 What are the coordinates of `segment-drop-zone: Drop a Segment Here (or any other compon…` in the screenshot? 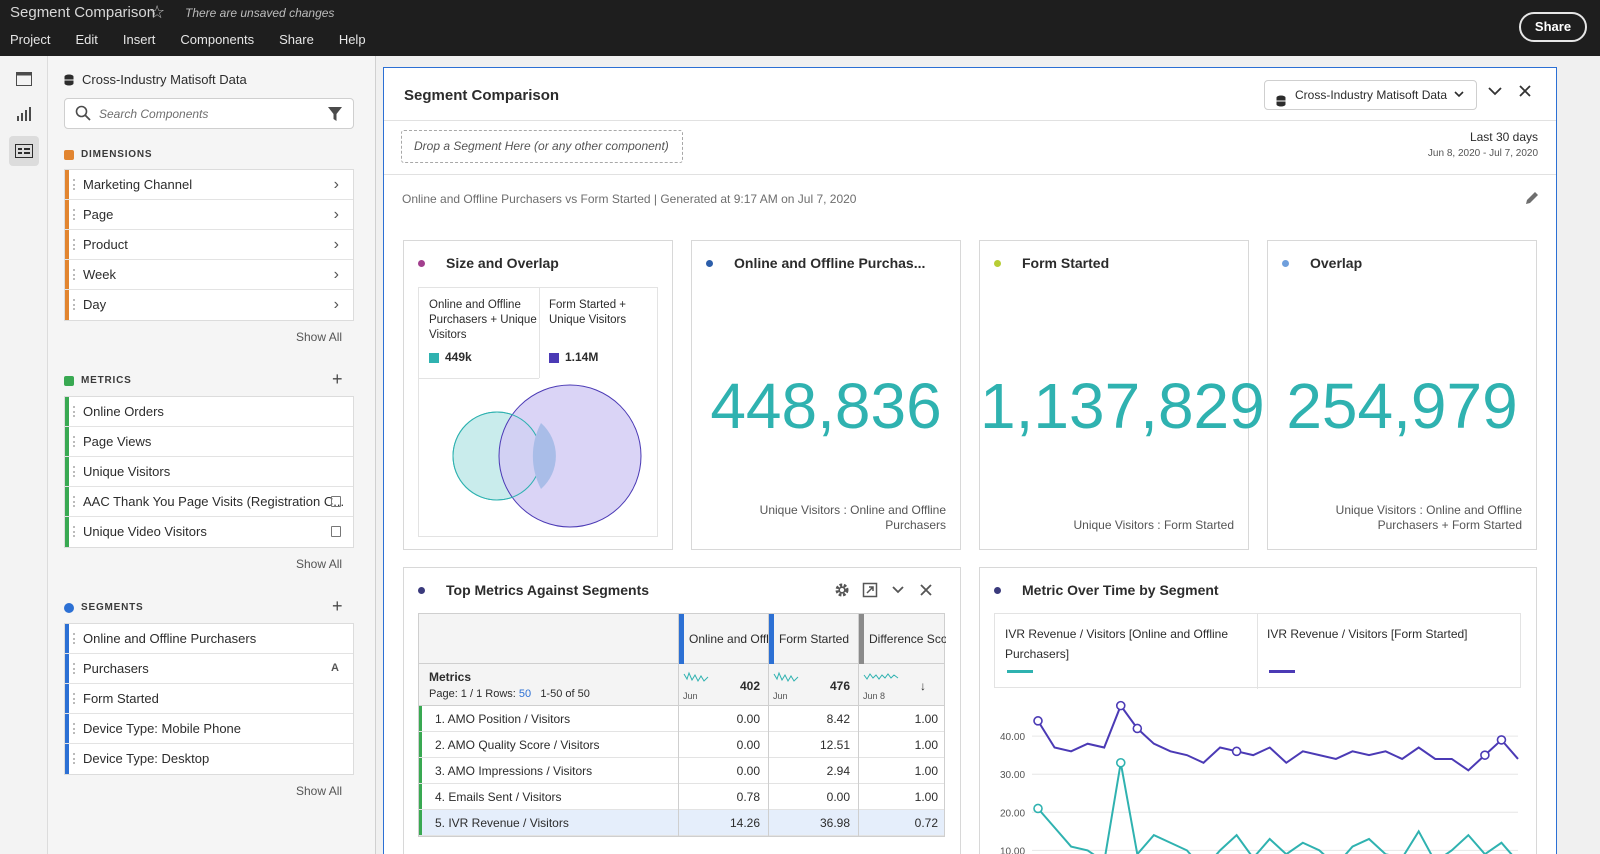 It's located at (542, 146).